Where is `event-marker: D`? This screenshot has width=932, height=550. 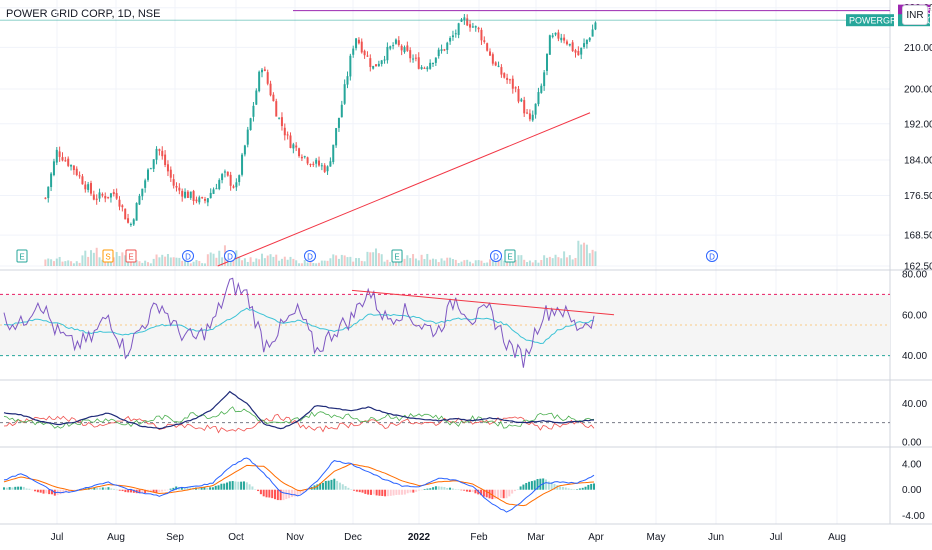
event-marker: D is located at coordinates (310, 256).